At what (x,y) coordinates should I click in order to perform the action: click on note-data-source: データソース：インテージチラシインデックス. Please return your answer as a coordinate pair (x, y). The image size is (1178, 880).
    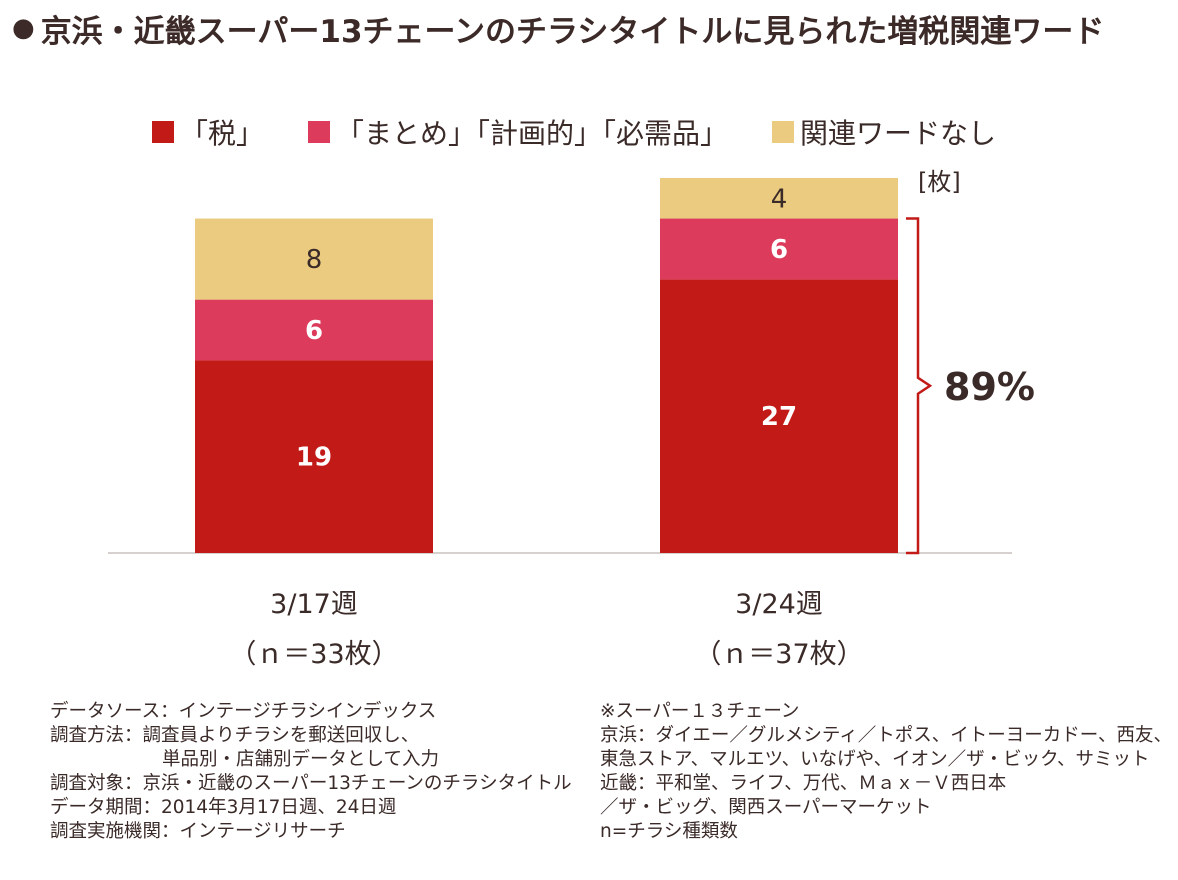
    Looking at the image, I should click on (243, 711).